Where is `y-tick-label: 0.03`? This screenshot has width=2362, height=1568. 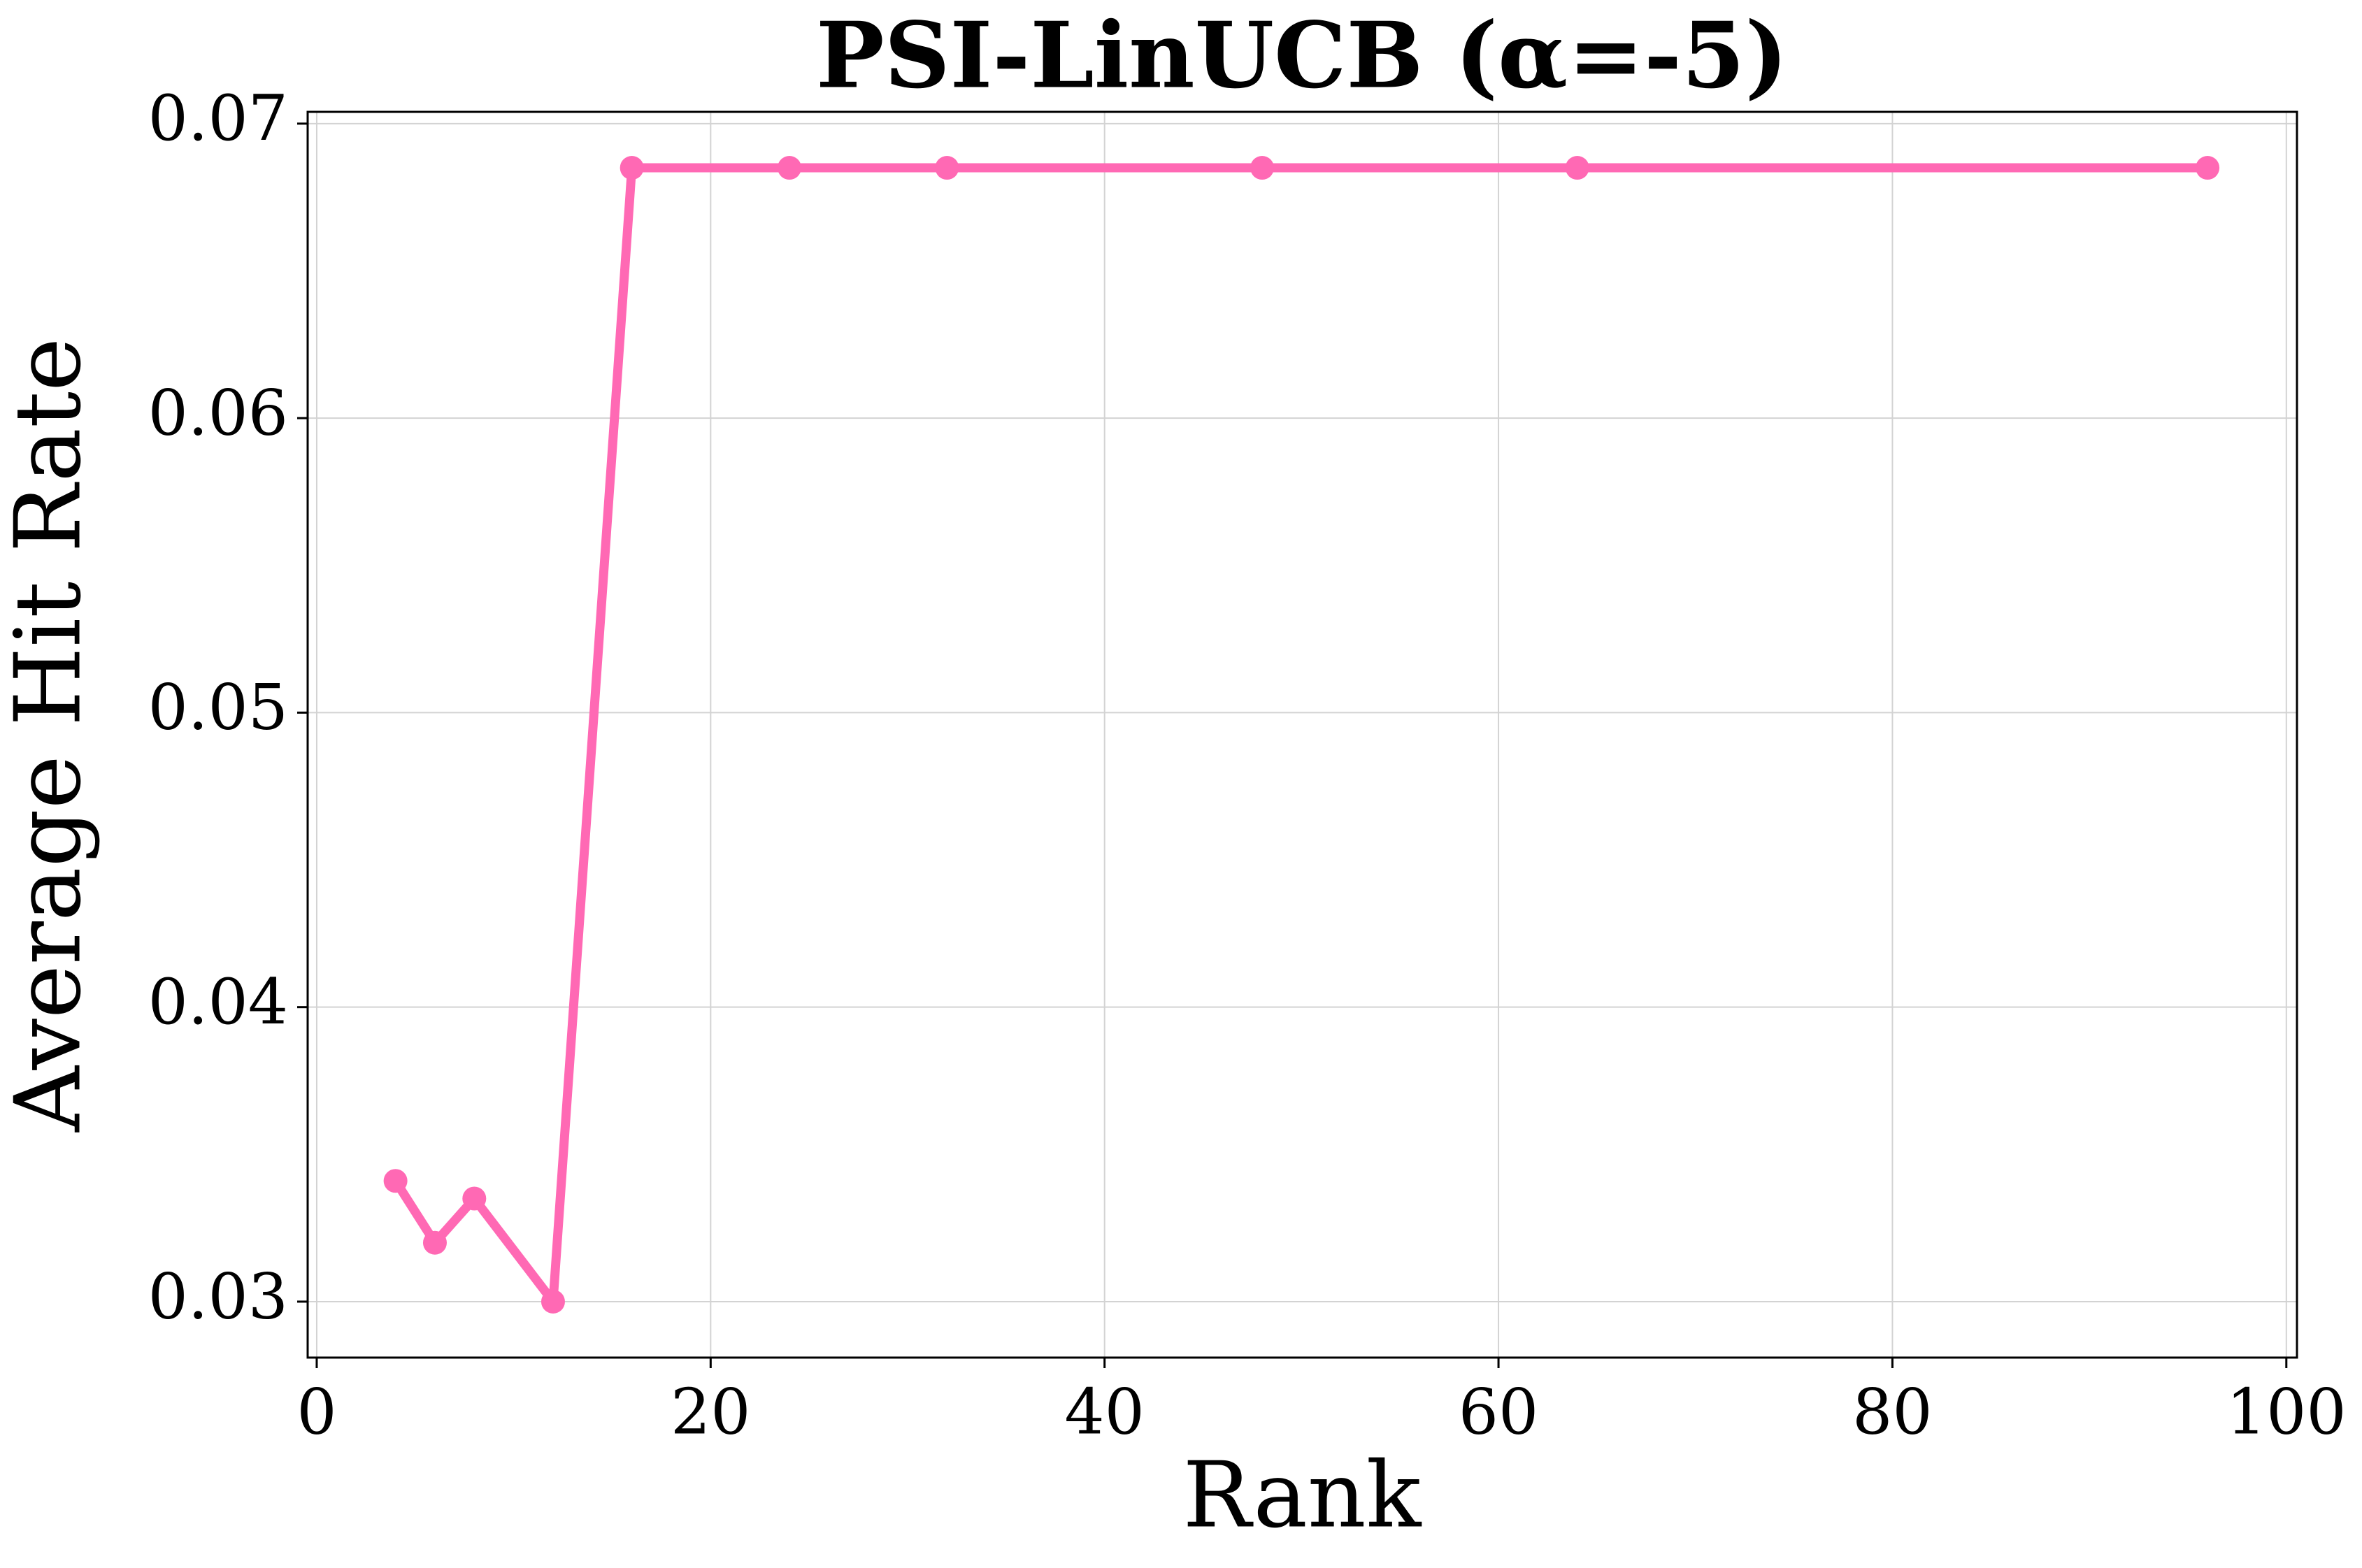 y-tick-label: 0.03 is located at coordinates (218, 1296).